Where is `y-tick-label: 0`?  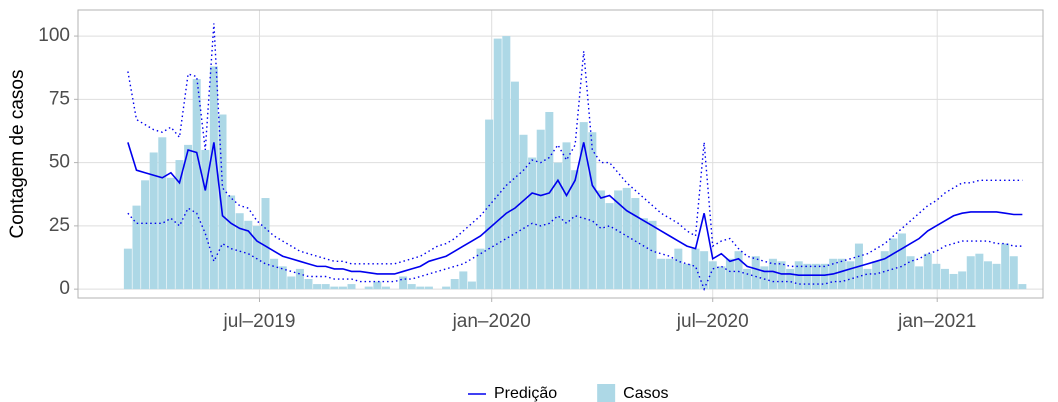 y-tick-label: 0 is located at coordinates (64, 288).